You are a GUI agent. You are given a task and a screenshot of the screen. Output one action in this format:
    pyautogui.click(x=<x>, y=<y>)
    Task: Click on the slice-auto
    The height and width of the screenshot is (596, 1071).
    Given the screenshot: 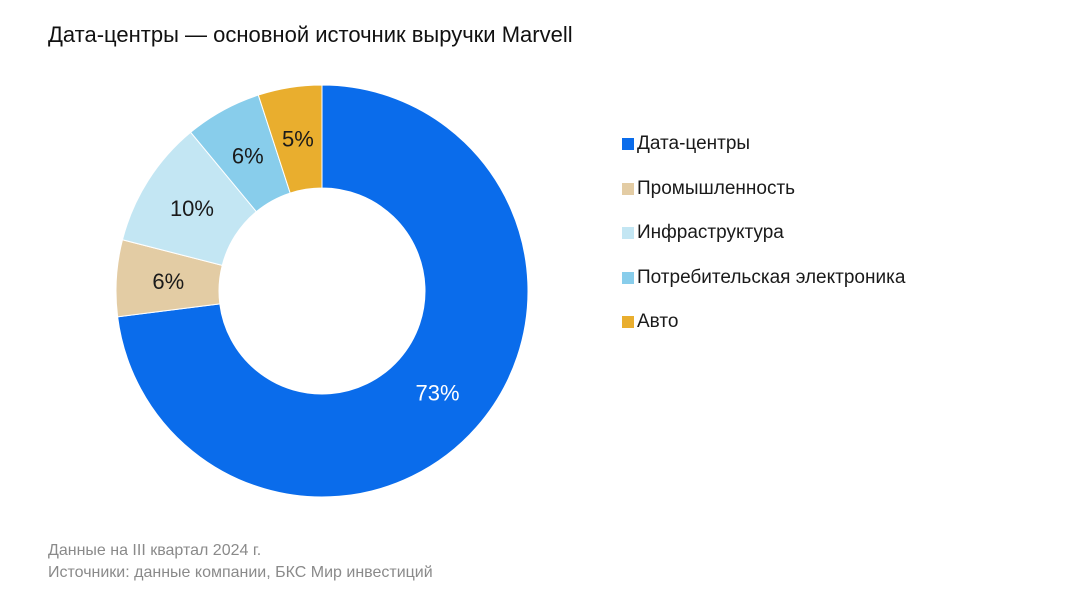 What is the action you would take?
    pyautogui.click(x=290, y=139)
    